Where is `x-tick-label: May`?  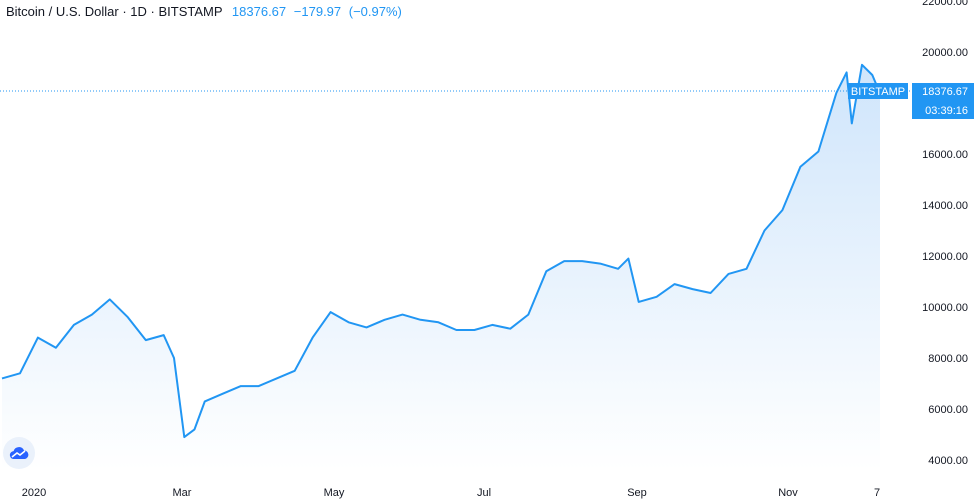 x-tick-label: May is located at coordinates (334, 493).